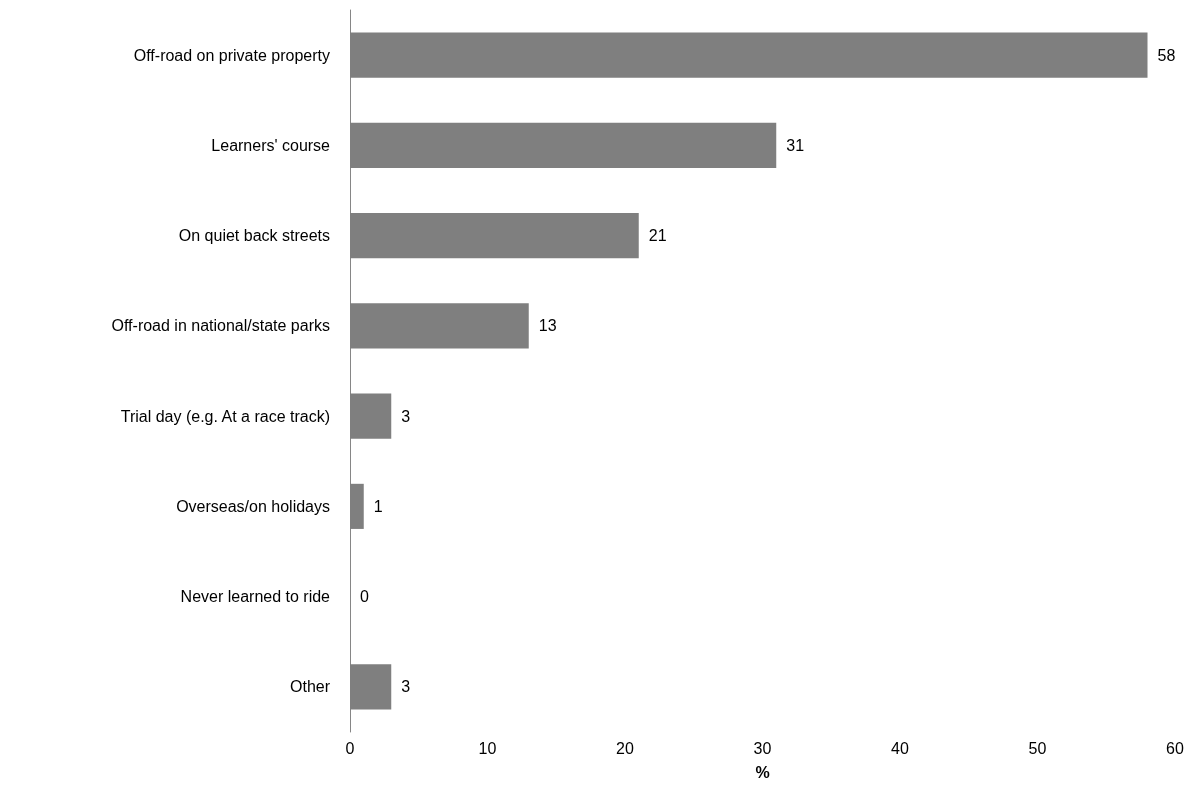 This screenshot has height=812, width=1200. Describe the element at coordinates (547, 326) in the screenshot. I see `data-label: 13` at that location.